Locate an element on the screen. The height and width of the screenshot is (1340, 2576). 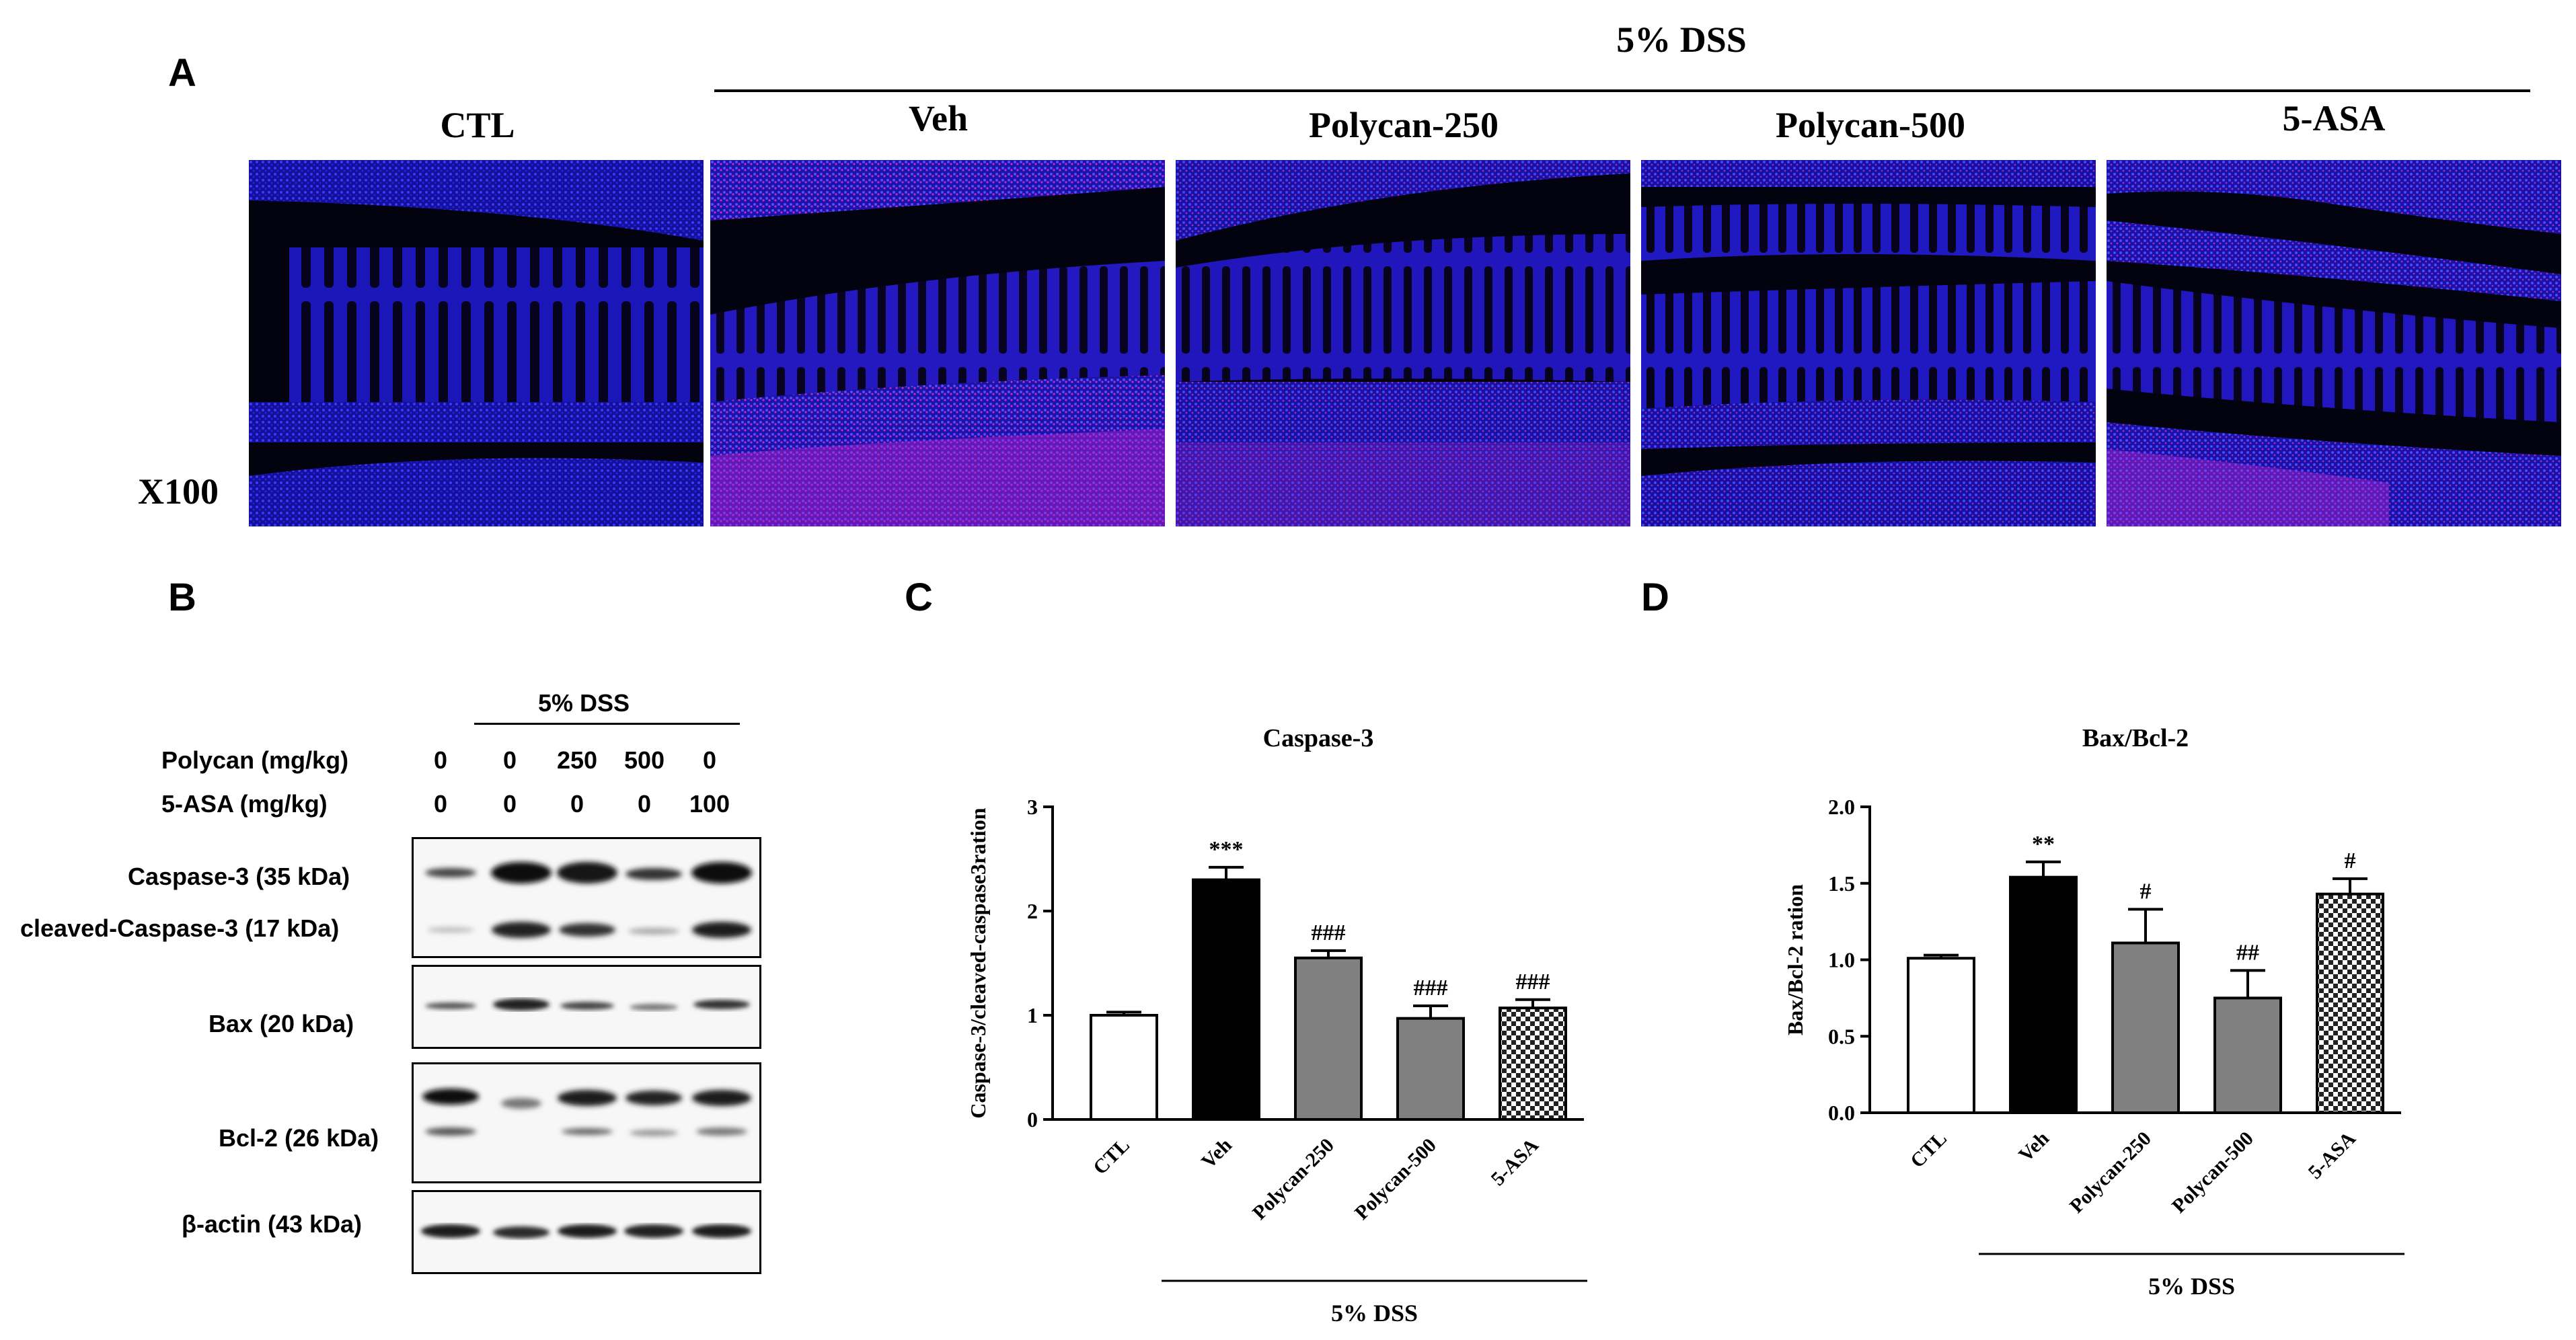
y-tick-label: 1.0 is located at coordinates (1841, 960).